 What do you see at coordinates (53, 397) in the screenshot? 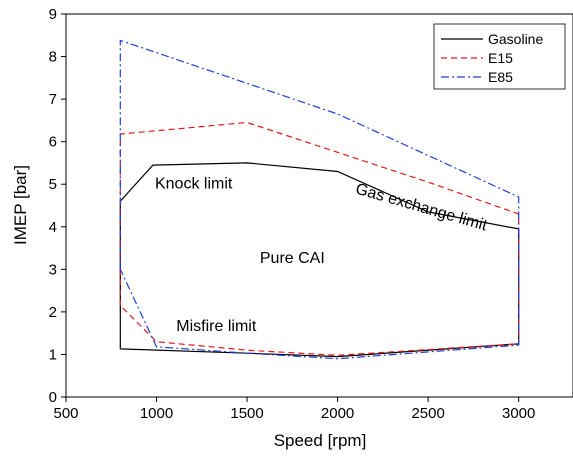
I see `y-tick-label: 0` at bounding box center [53, 397].